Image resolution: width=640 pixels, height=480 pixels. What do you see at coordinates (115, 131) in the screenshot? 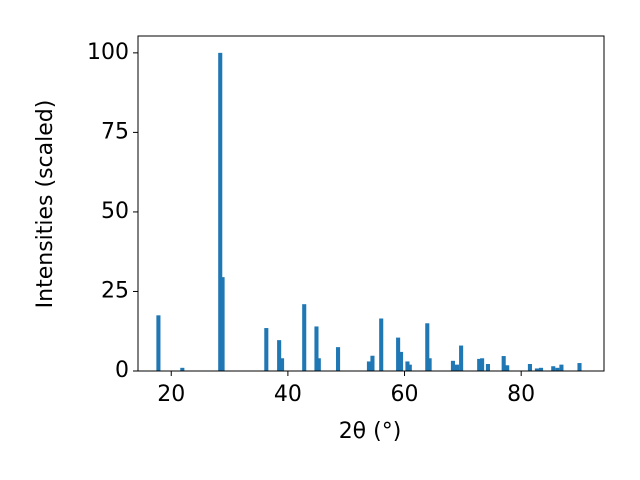
I see `y-tick-label: 75` at bounding box center [115, 131].